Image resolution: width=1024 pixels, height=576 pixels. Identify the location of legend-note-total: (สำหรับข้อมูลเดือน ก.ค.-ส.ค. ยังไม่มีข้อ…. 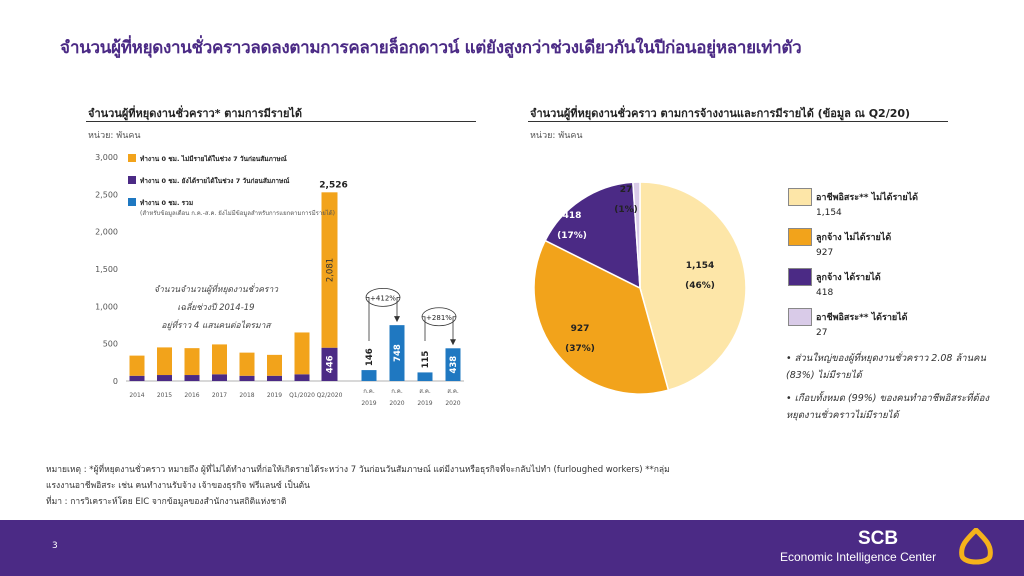
(237, 213).